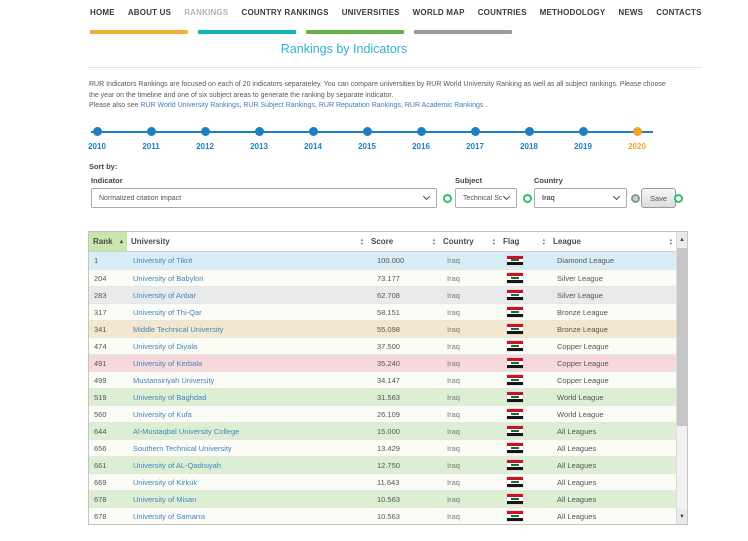 The width and height of the screenshot is (748, 541). What do you see at coordinates (444, 105) in the screenshot?
I see `intro-link-rur-academic-rankings: RUR Academic Rankings` at bounding box center [444, 105].